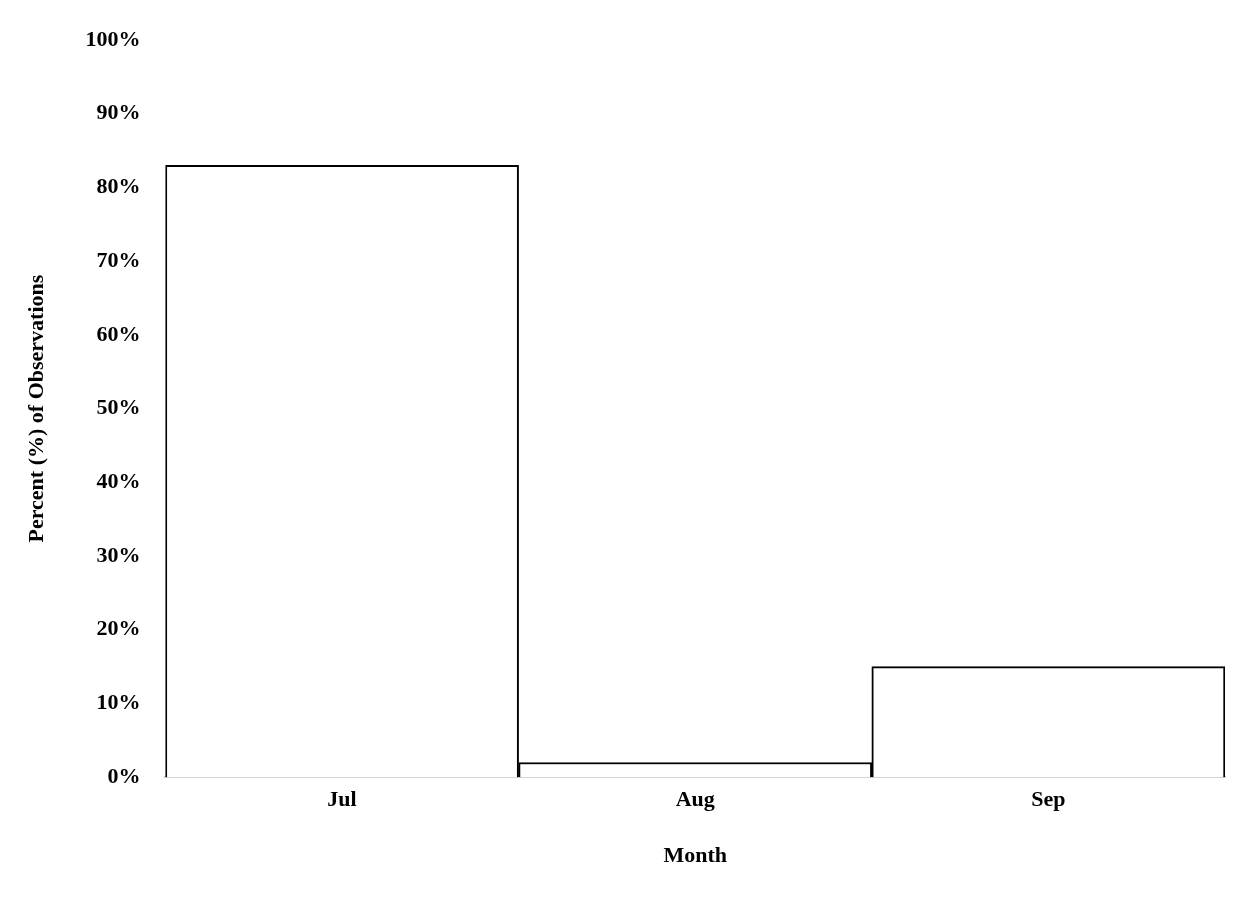  I want to click on y-axis-title: Percent (%) of Observations, so click(35, 408).